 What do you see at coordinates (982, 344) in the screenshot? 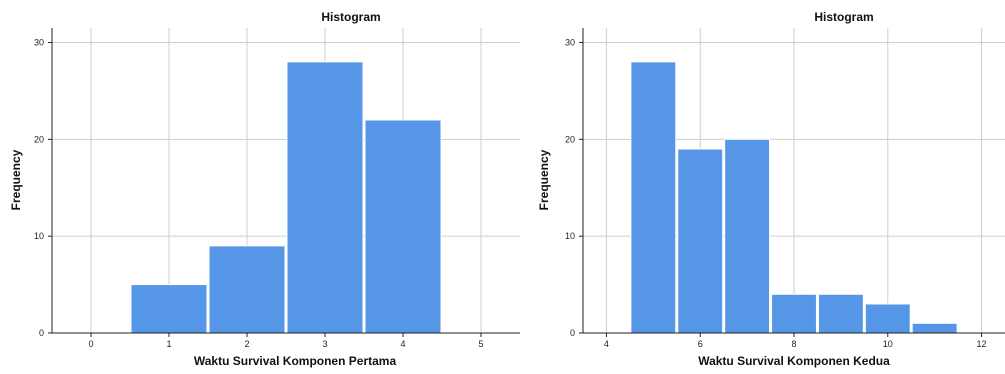
I see `x-tick-label: 12` at bounding box center [982, 344].